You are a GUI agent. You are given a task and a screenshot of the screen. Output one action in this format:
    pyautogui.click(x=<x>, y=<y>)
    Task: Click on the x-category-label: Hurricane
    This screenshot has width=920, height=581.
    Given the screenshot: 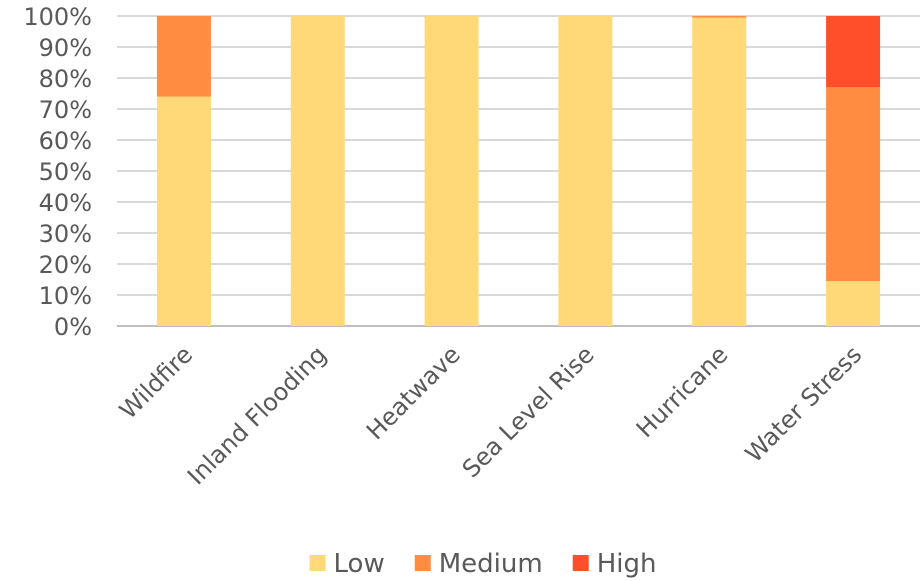 What is the action you would take?
    pyautogui.click(x=682, y=391)
    